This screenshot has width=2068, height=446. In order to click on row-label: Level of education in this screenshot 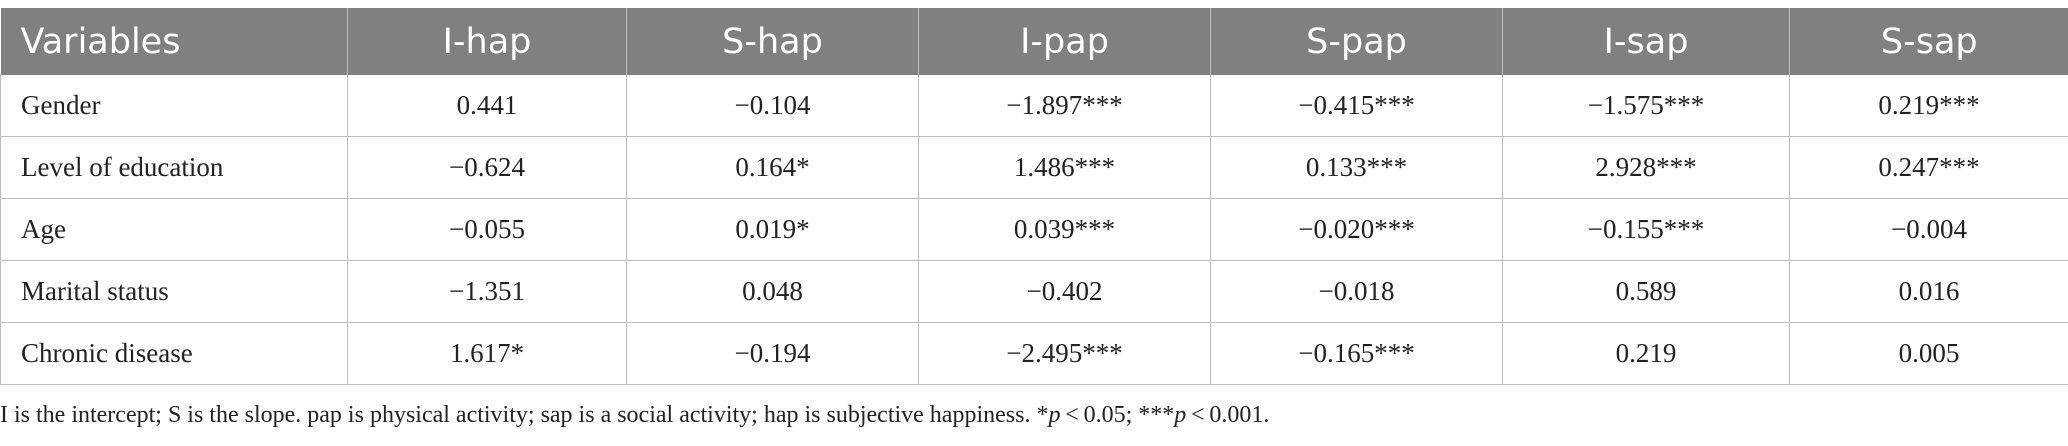, I will do `click(174, 167)`.